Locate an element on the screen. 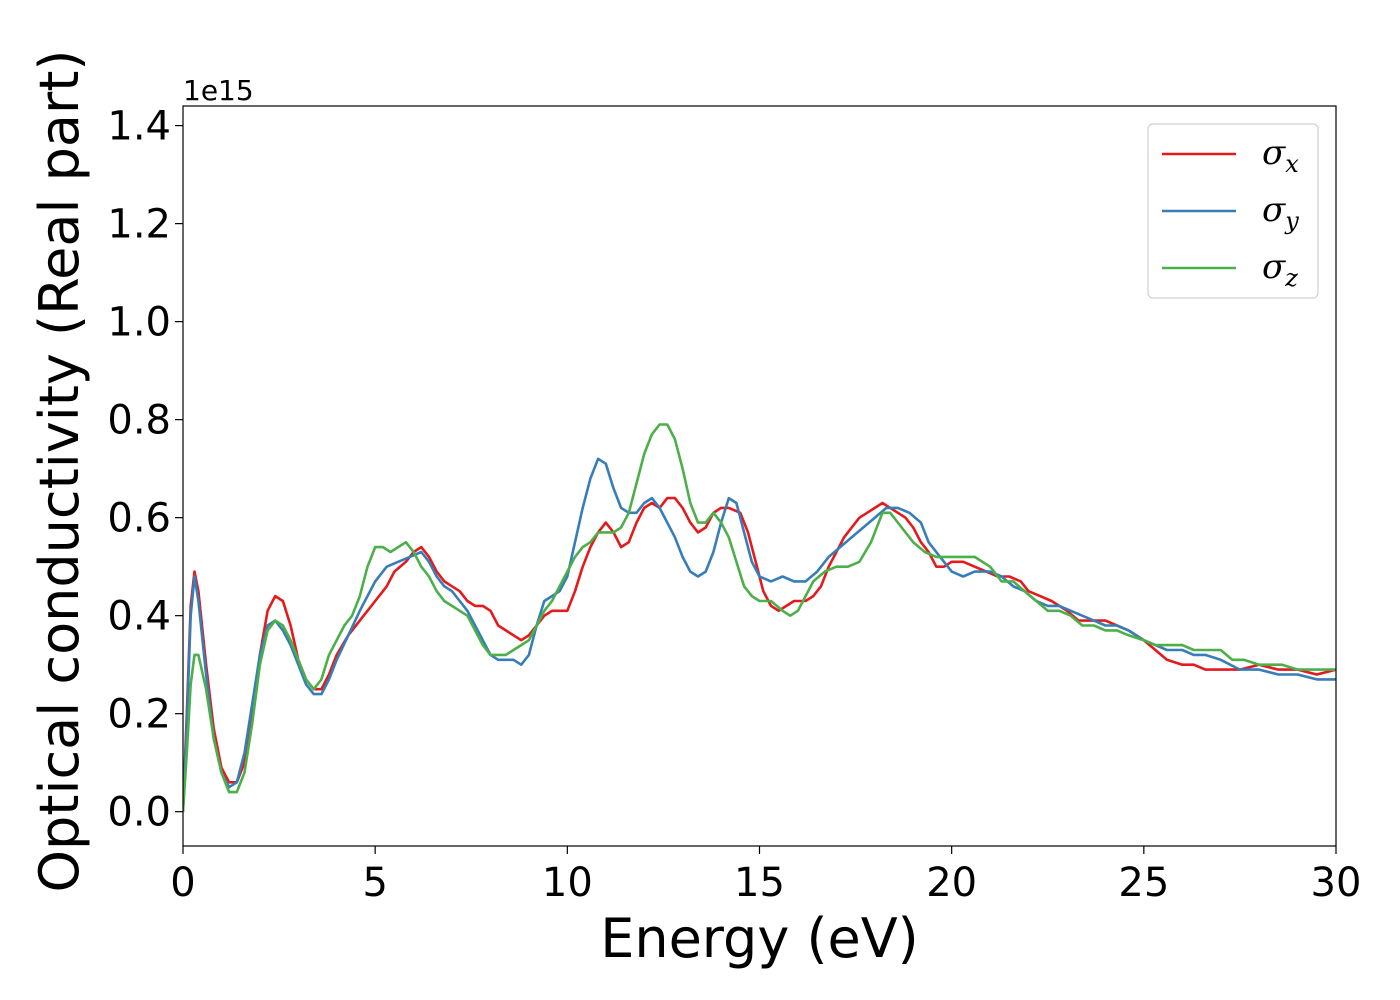 The image size is (1400, 1000). y-tick-label: 0.6 is located at coordinates (139, 519).